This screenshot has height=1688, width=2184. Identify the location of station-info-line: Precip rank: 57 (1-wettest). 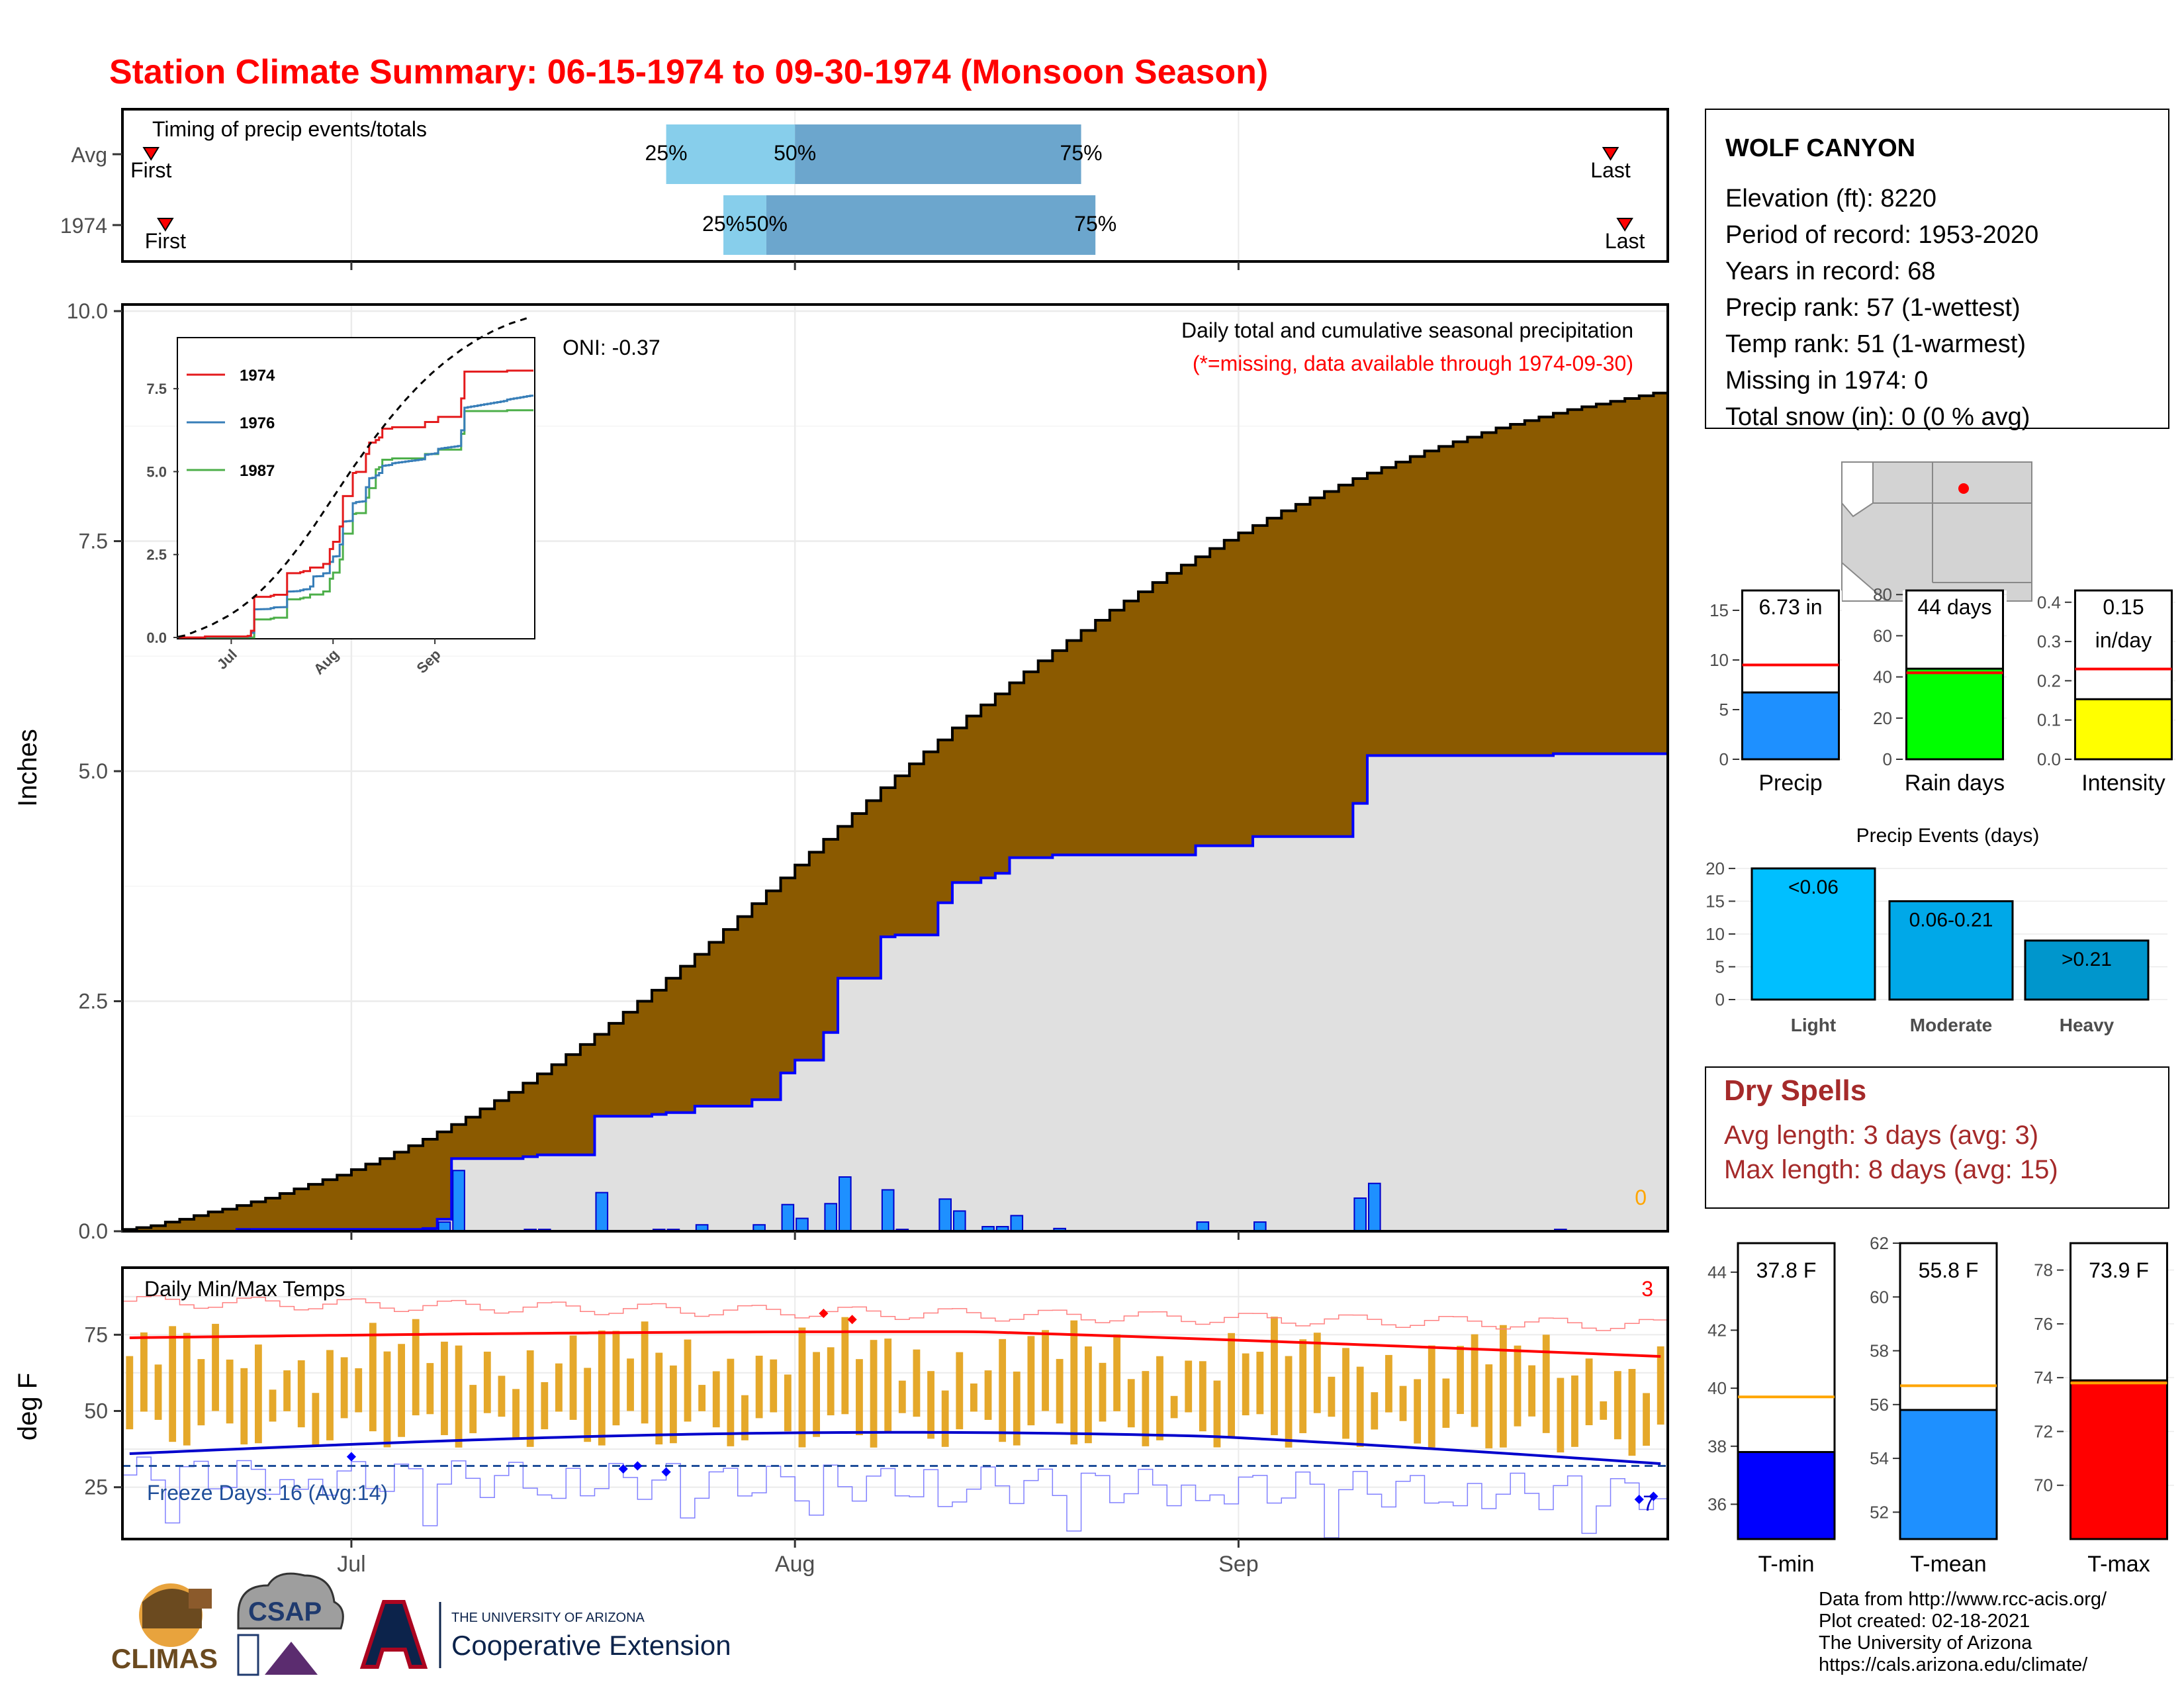
(1873, 308).